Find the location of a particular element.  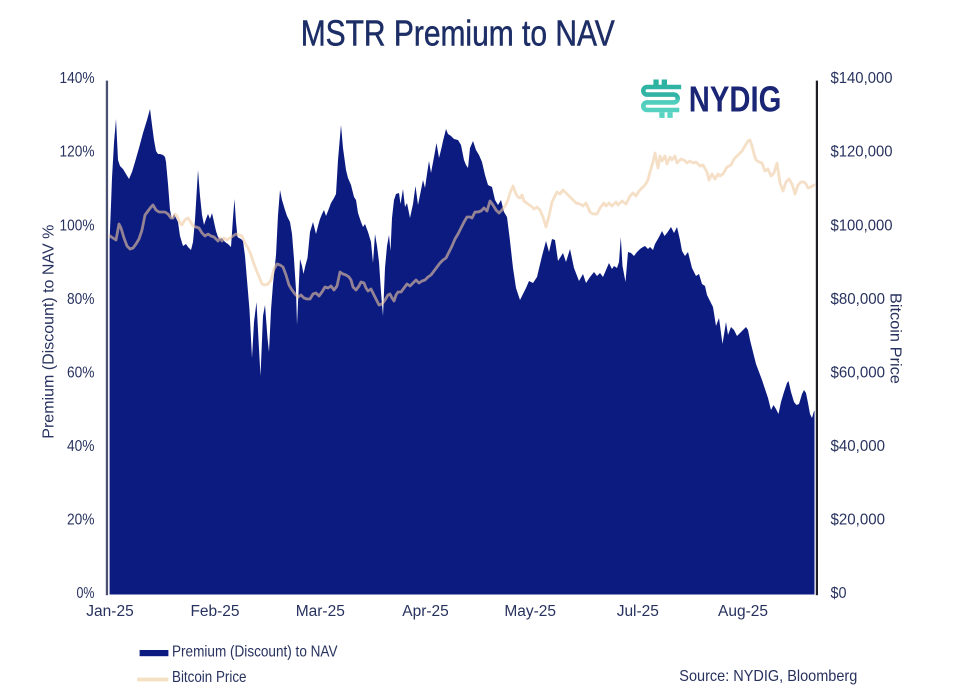

svg-text: Source: NYDIG, Bloomberg is located at coordinates (768, 676).